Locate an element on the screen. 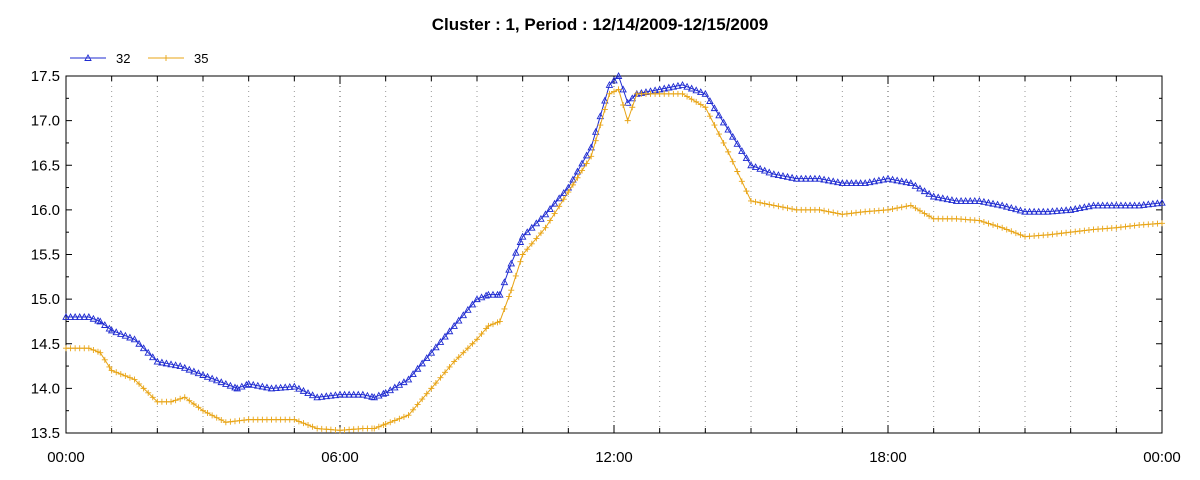 The width and height of the screenshot is (1200, 480). y-tick-label: 16.0 is located at coordinates (45, 210).